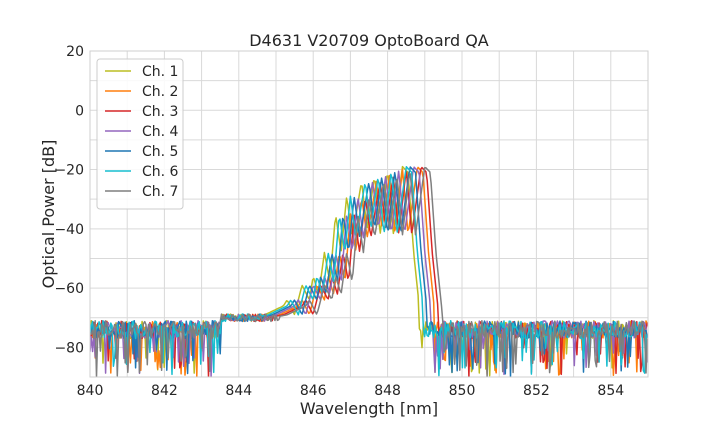  What do you see at coordinates (610, 391) in the screenshot?
I see `x-tick-label: 854` at bounding box center [610, 391].